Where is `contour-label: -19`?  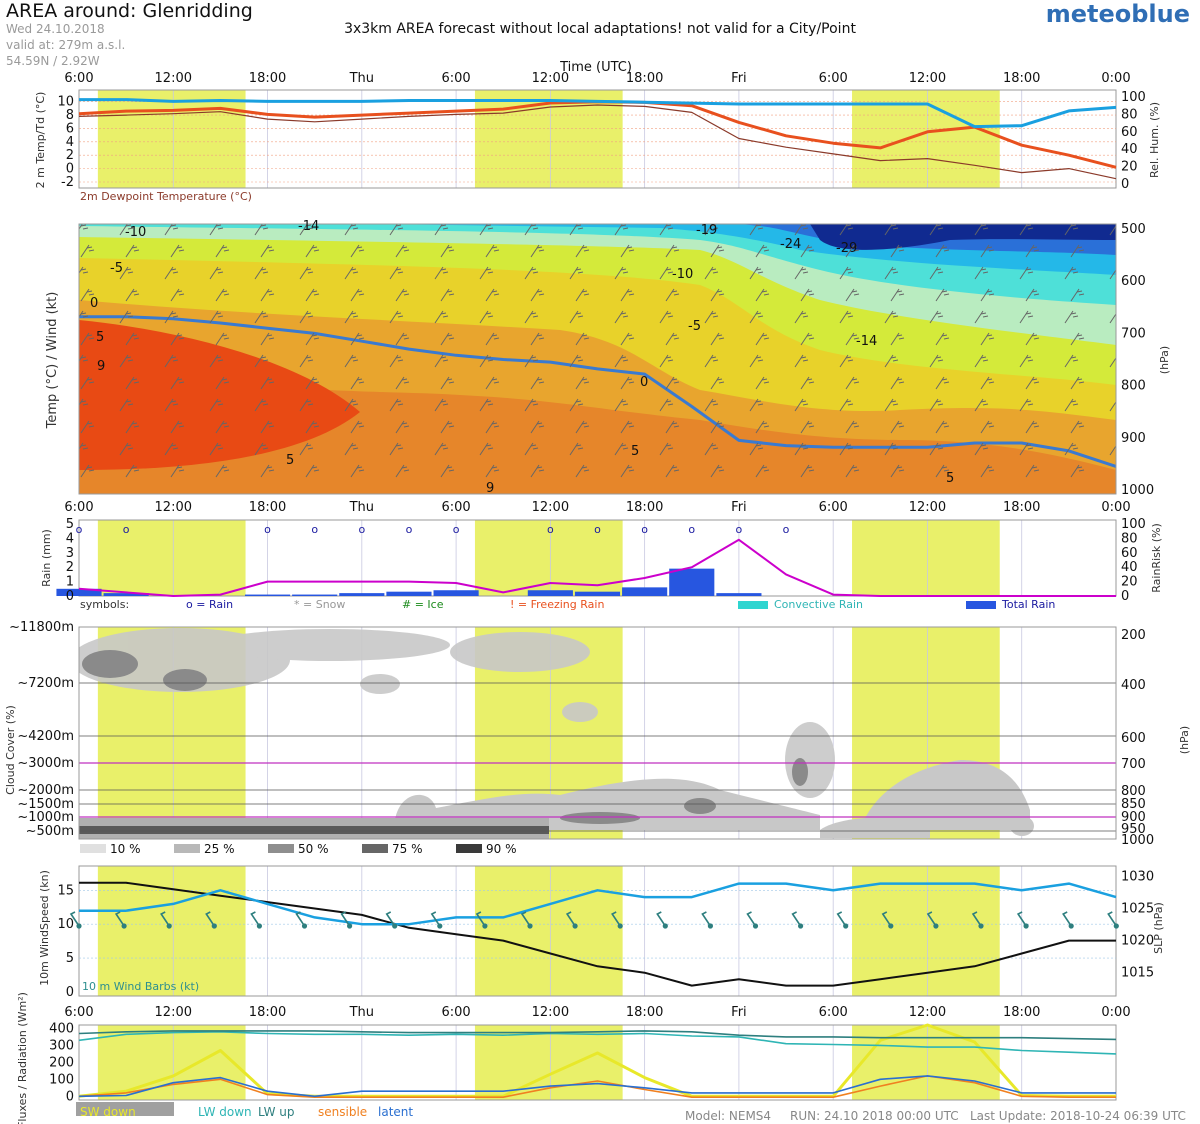
contour-label: -19 is located at coordinates (706, 230).